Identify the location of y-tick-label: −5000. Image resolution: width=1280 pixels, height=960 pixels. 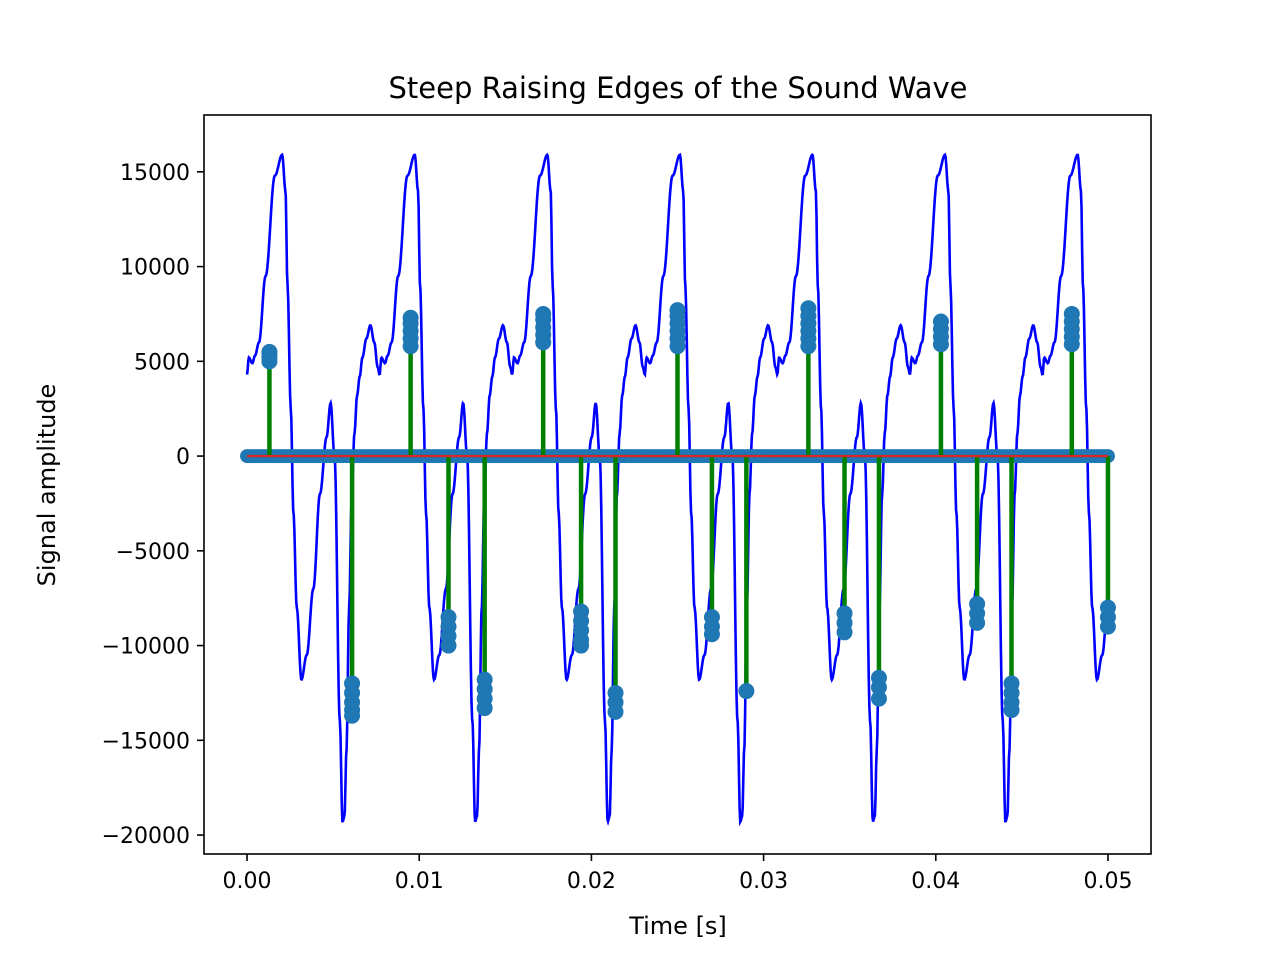
(153, 552).